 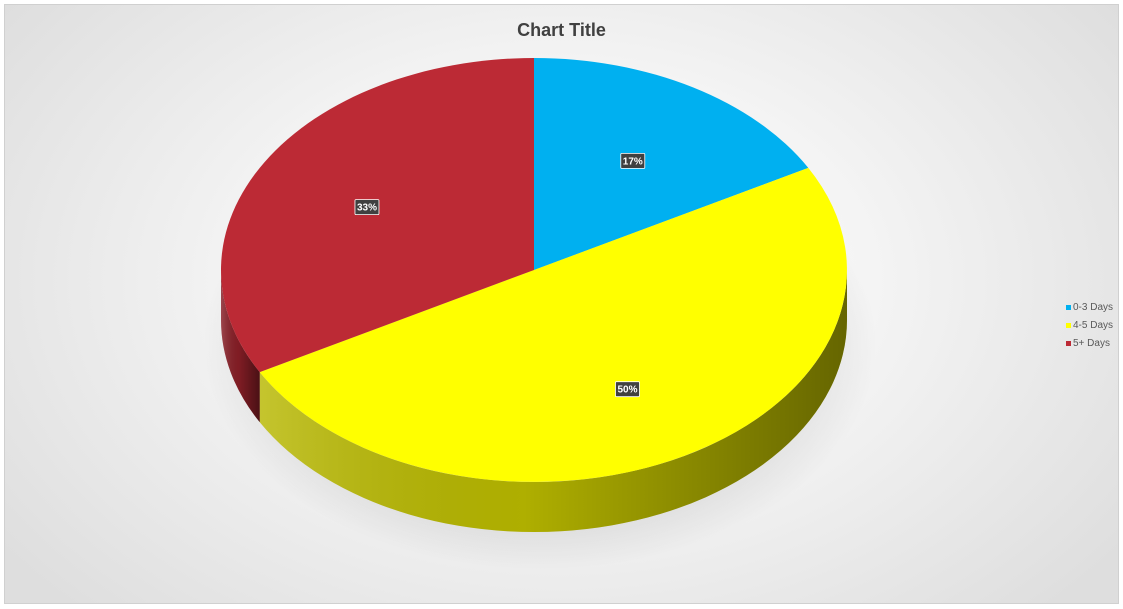 What do you see at coordinates (1093, 325) in the screenshot?
I see `legend-label: 4-5 Days` at bounding box center [1093, 325].